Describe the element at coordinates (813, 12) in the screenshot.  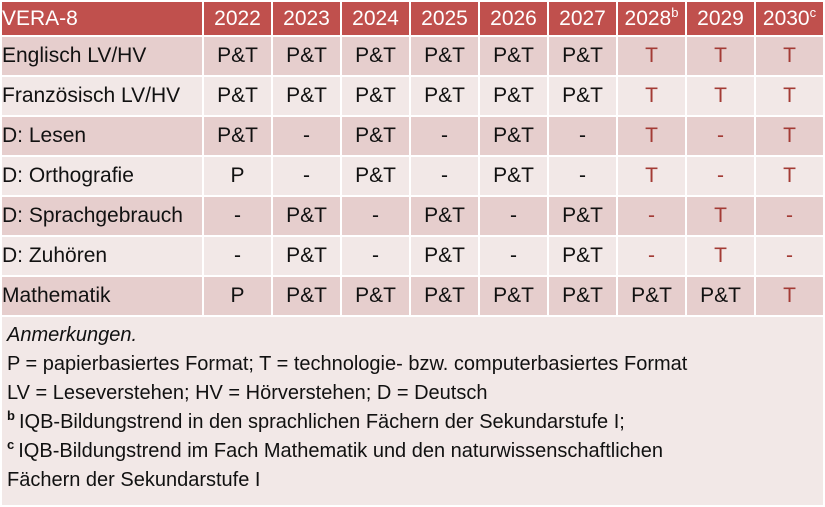
I see `year-footnote-marker: c` at that location.